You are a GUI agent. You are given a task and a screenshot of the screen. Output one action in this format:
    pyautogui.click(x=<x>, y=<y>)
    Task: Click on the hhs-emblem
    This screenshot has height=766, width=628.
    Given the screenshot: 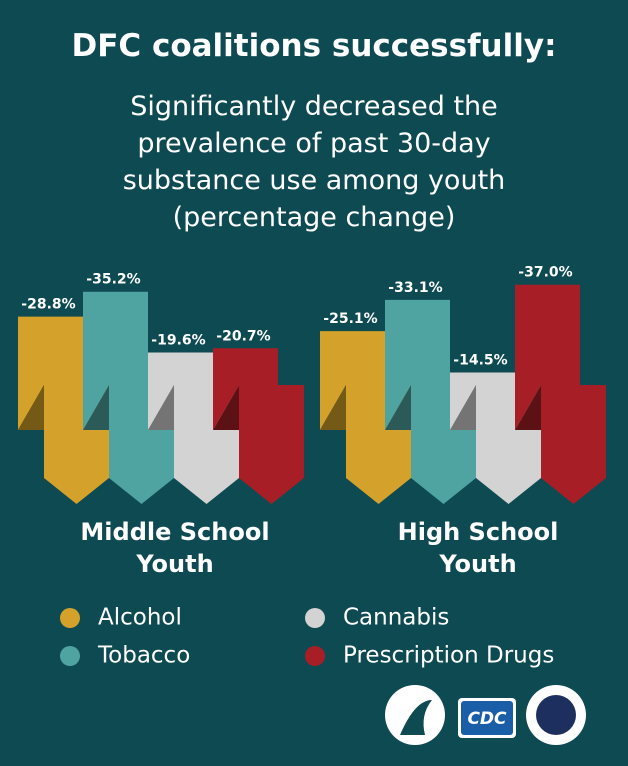 What is the action you would take?
    pyautogui.click(x=416, y=717)
    